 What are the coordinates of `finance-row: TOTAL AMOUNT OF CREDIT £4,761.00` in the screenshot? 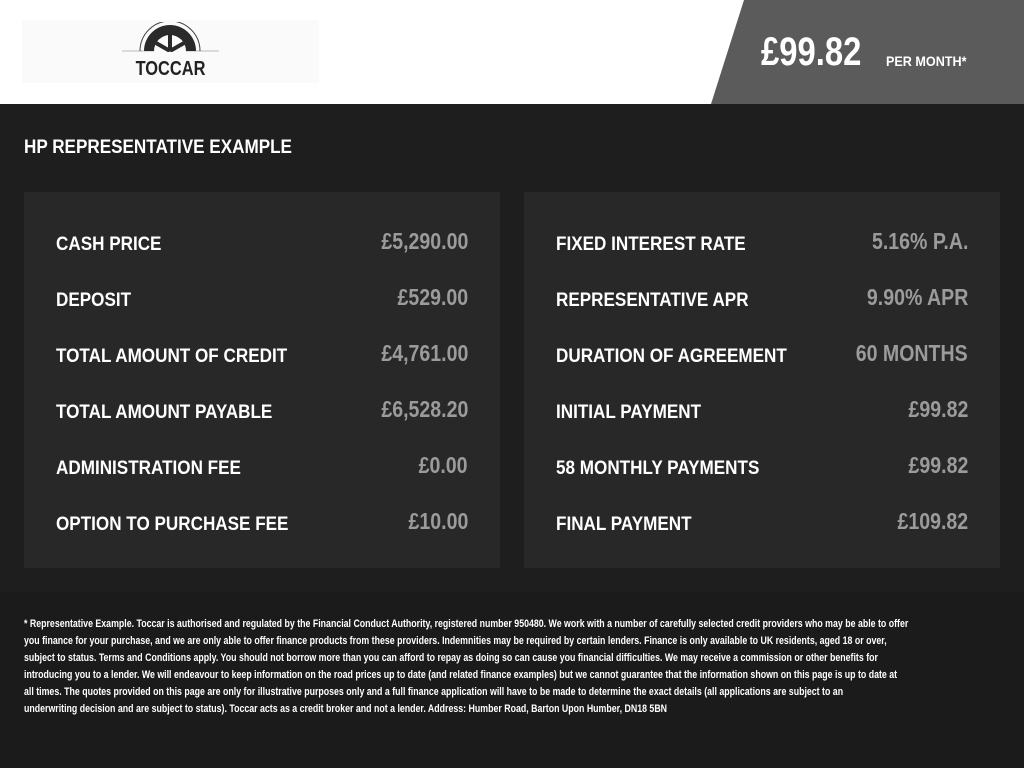 It's located at (262, 355).